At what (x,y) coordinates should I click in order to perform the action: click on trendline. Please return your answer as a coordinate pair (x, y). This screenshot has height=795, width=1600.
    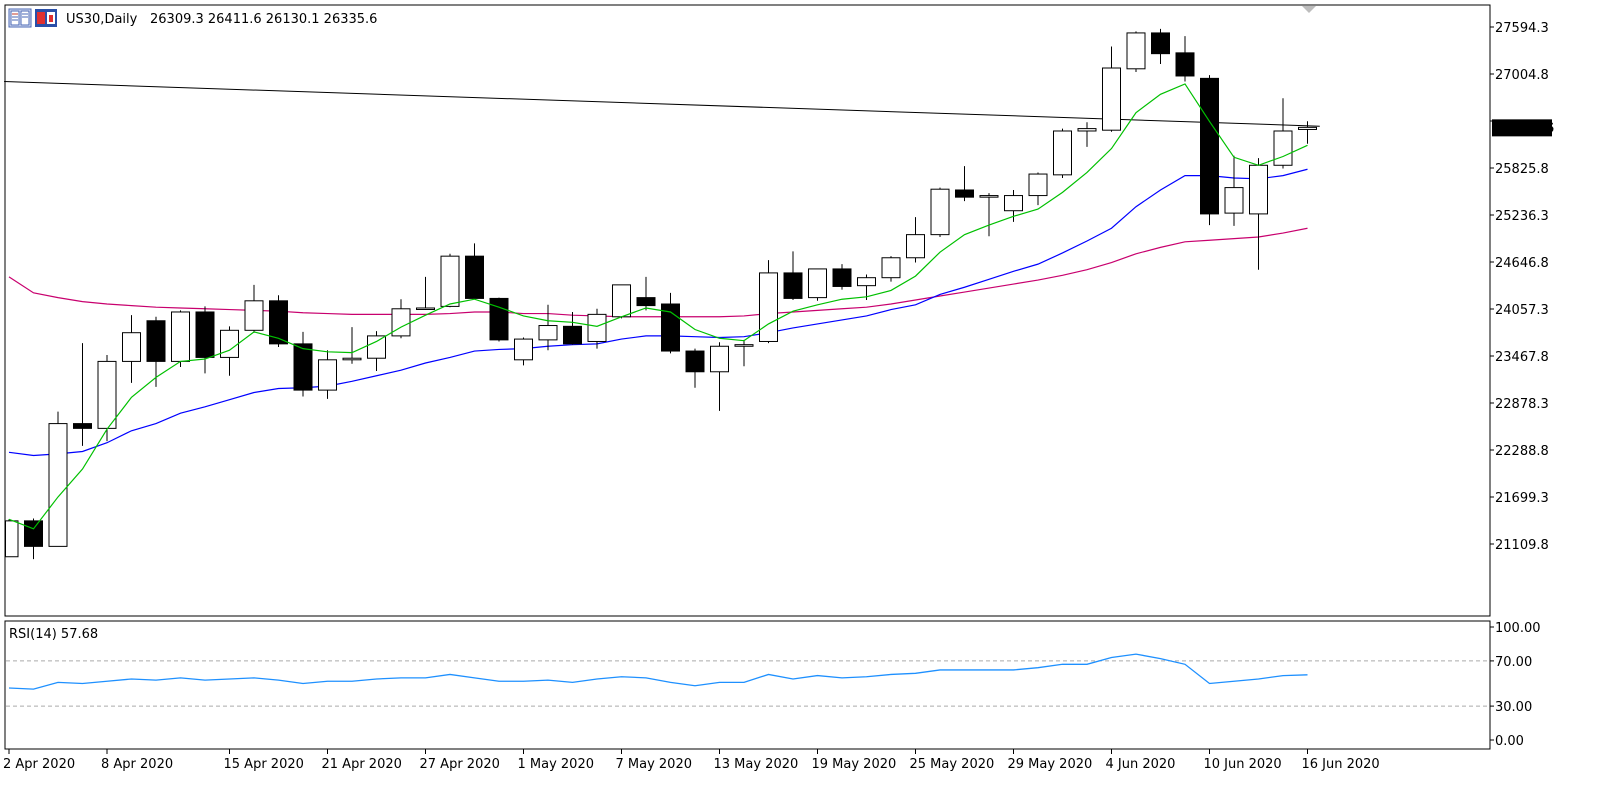
    Looking at the image, I should click on (662, 104).